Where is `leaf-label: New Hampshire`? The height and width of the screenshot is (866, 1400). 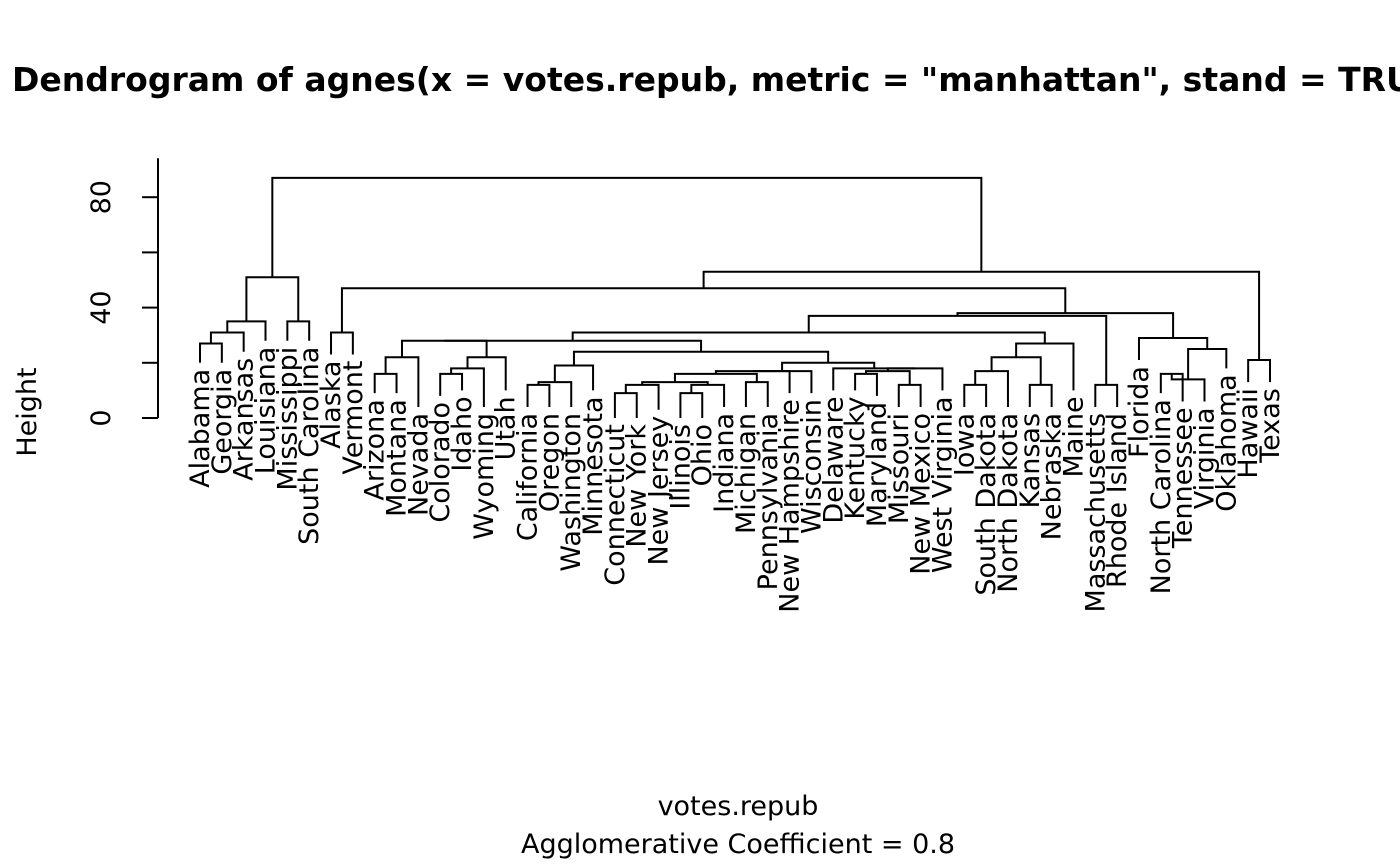
leaf-label: New Hampshire is located at coordinates (790, 506).